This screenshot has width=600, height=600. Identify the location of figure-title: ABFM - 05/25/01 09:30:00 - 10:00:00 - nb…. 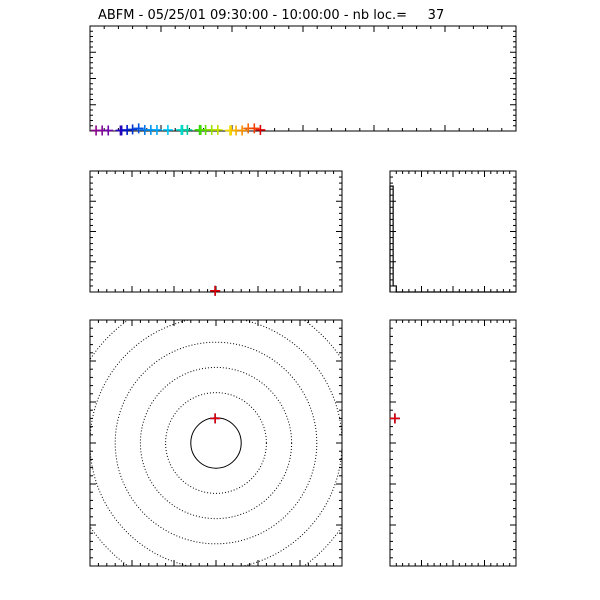
(271, 15).